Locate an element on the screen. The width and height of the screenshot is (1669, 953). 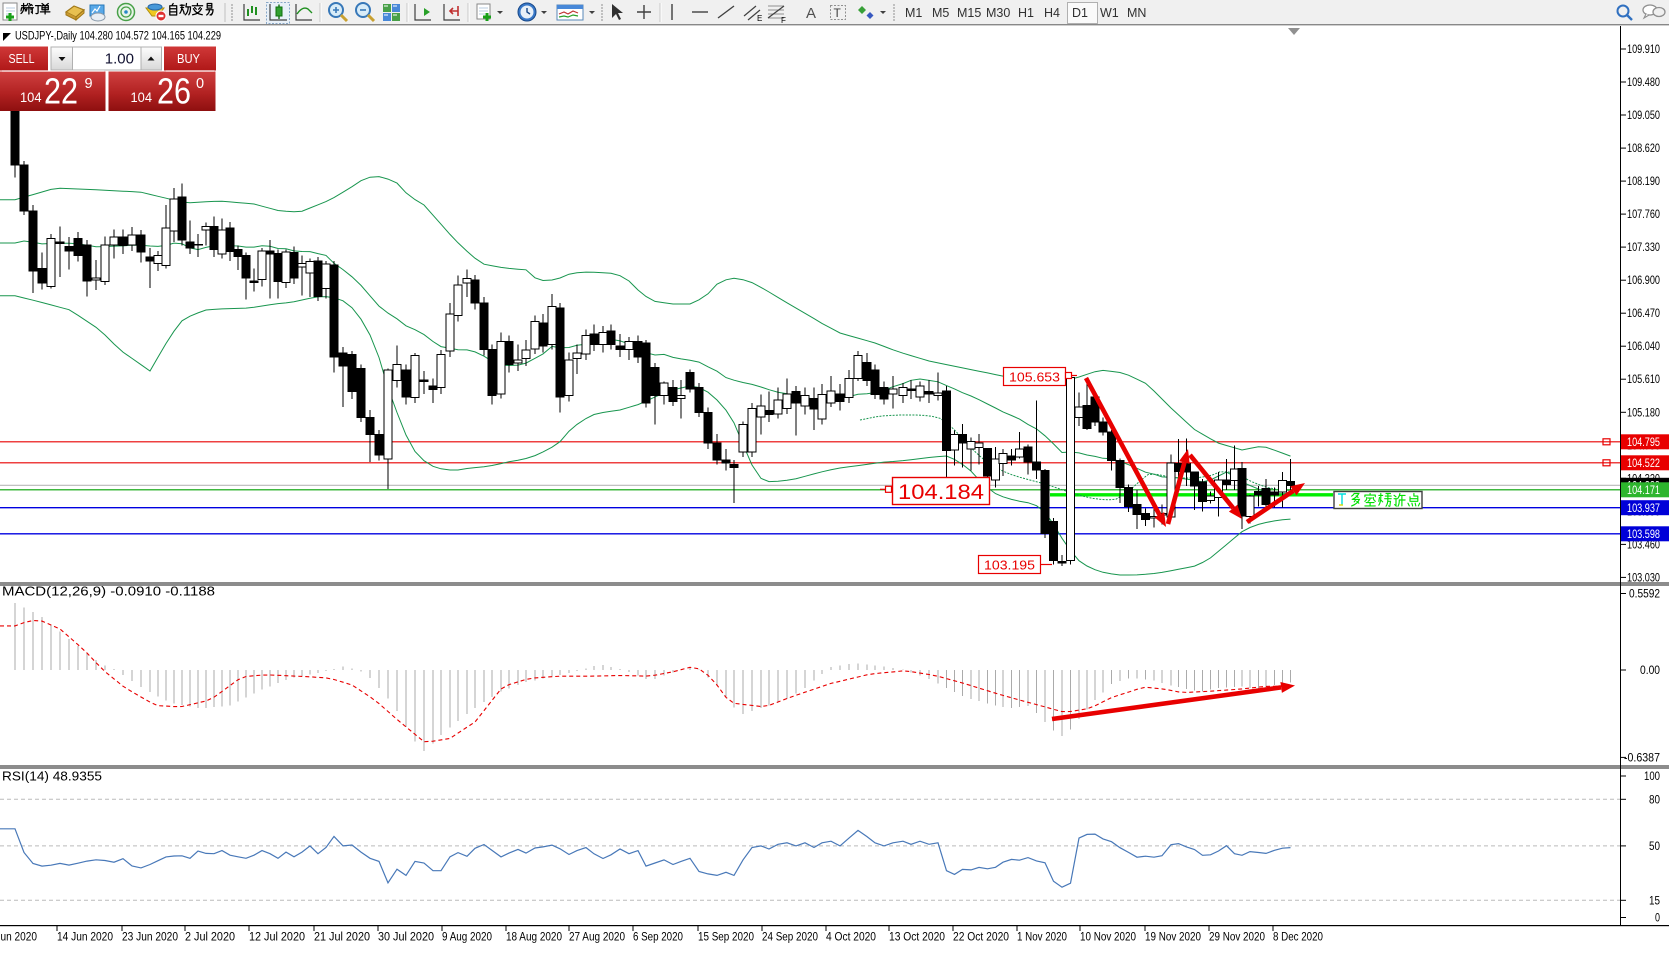
svg-text: 104.184 is located at coordinates (941, 492).